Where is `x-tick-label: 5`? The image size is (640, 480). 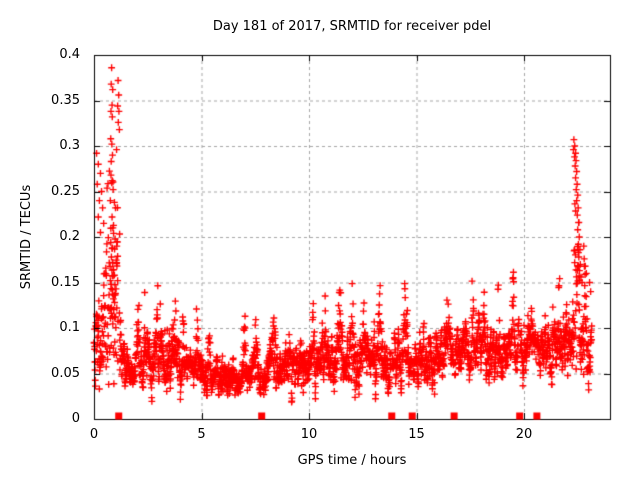 x-tick-label: 5 is located at coordinates (201, 434).